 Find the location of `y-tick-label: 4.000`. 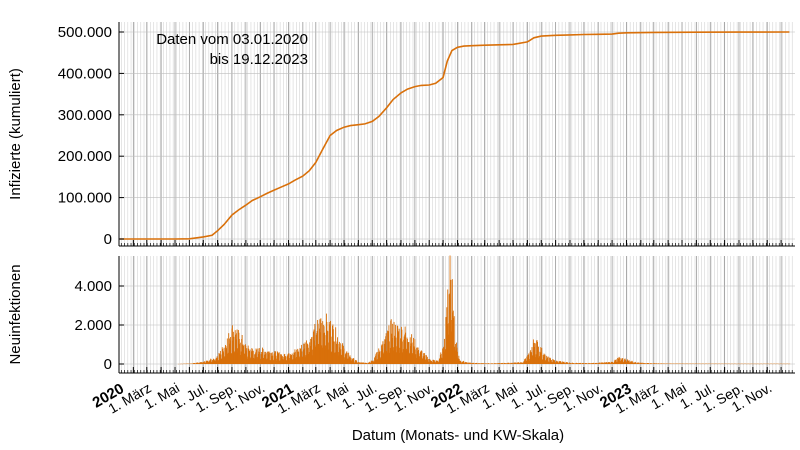

y-tick-label: 4.000 is located at coordinates (93, 286).